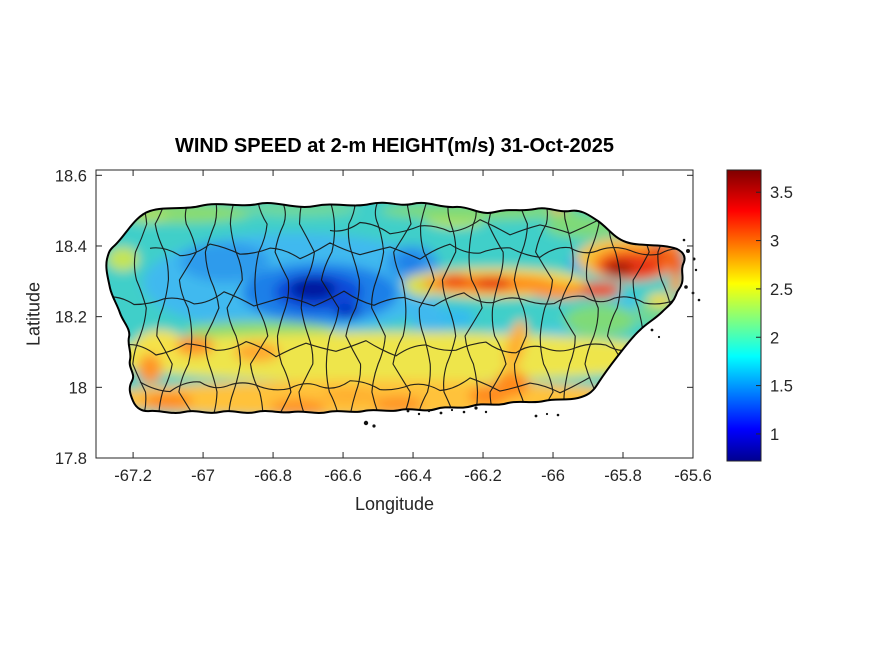 Image resolution: width=875 pixels, height=656 pixels. I want to click on x-tick-label: -66, so click(553, 476).